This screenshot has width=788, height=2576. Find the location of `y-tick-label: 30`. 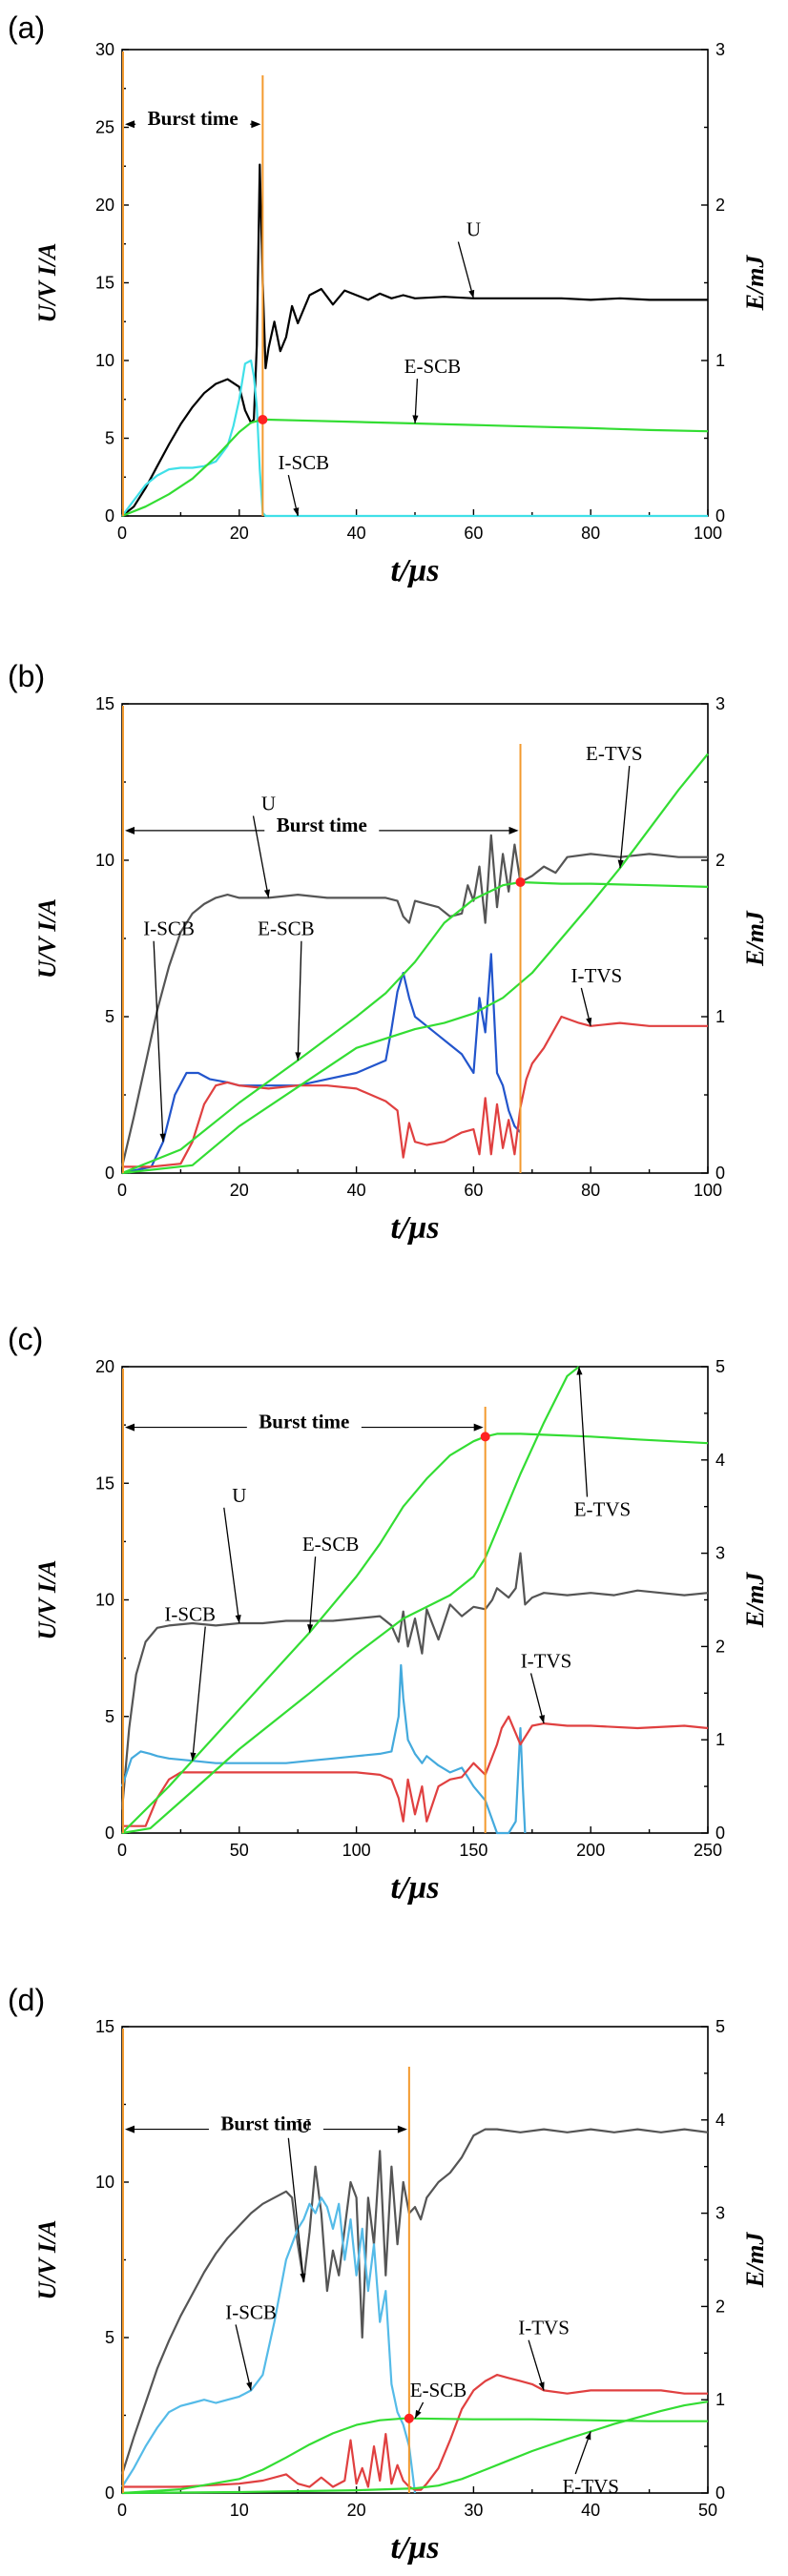

y-tick-label: 30 is located at coordinates (104, 49).